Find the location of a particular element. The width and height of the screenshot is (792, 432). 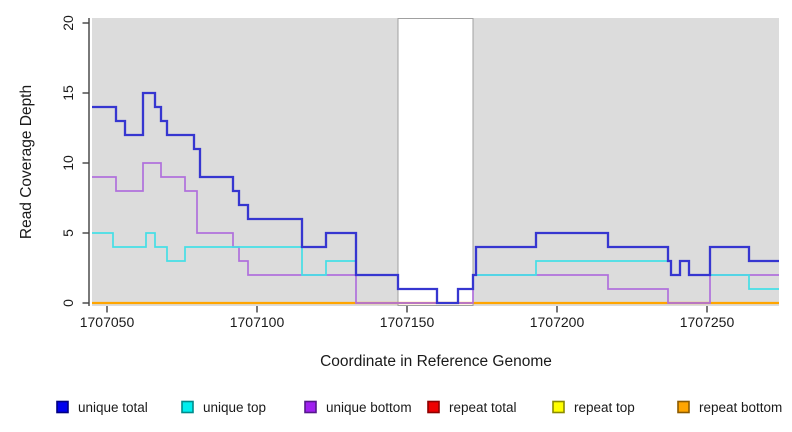

x-axis-title: Coordinate in Reference Genome is located at coordinates (436, 361).